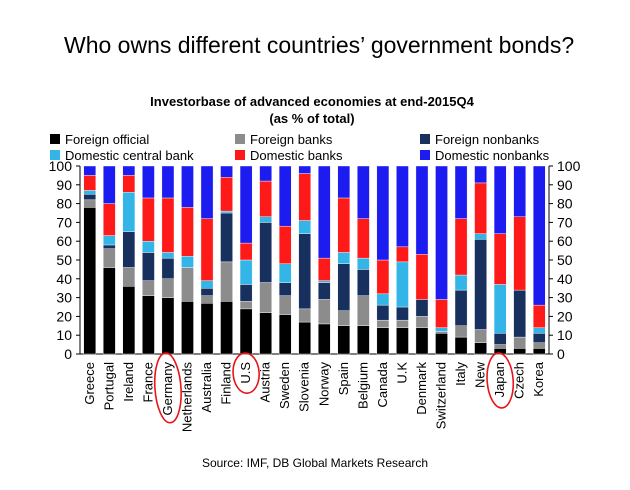  What do you see at coordinates (362, 385) in the screenshot?
I see `category-label: Belgium` at bounding box center [362, 385].